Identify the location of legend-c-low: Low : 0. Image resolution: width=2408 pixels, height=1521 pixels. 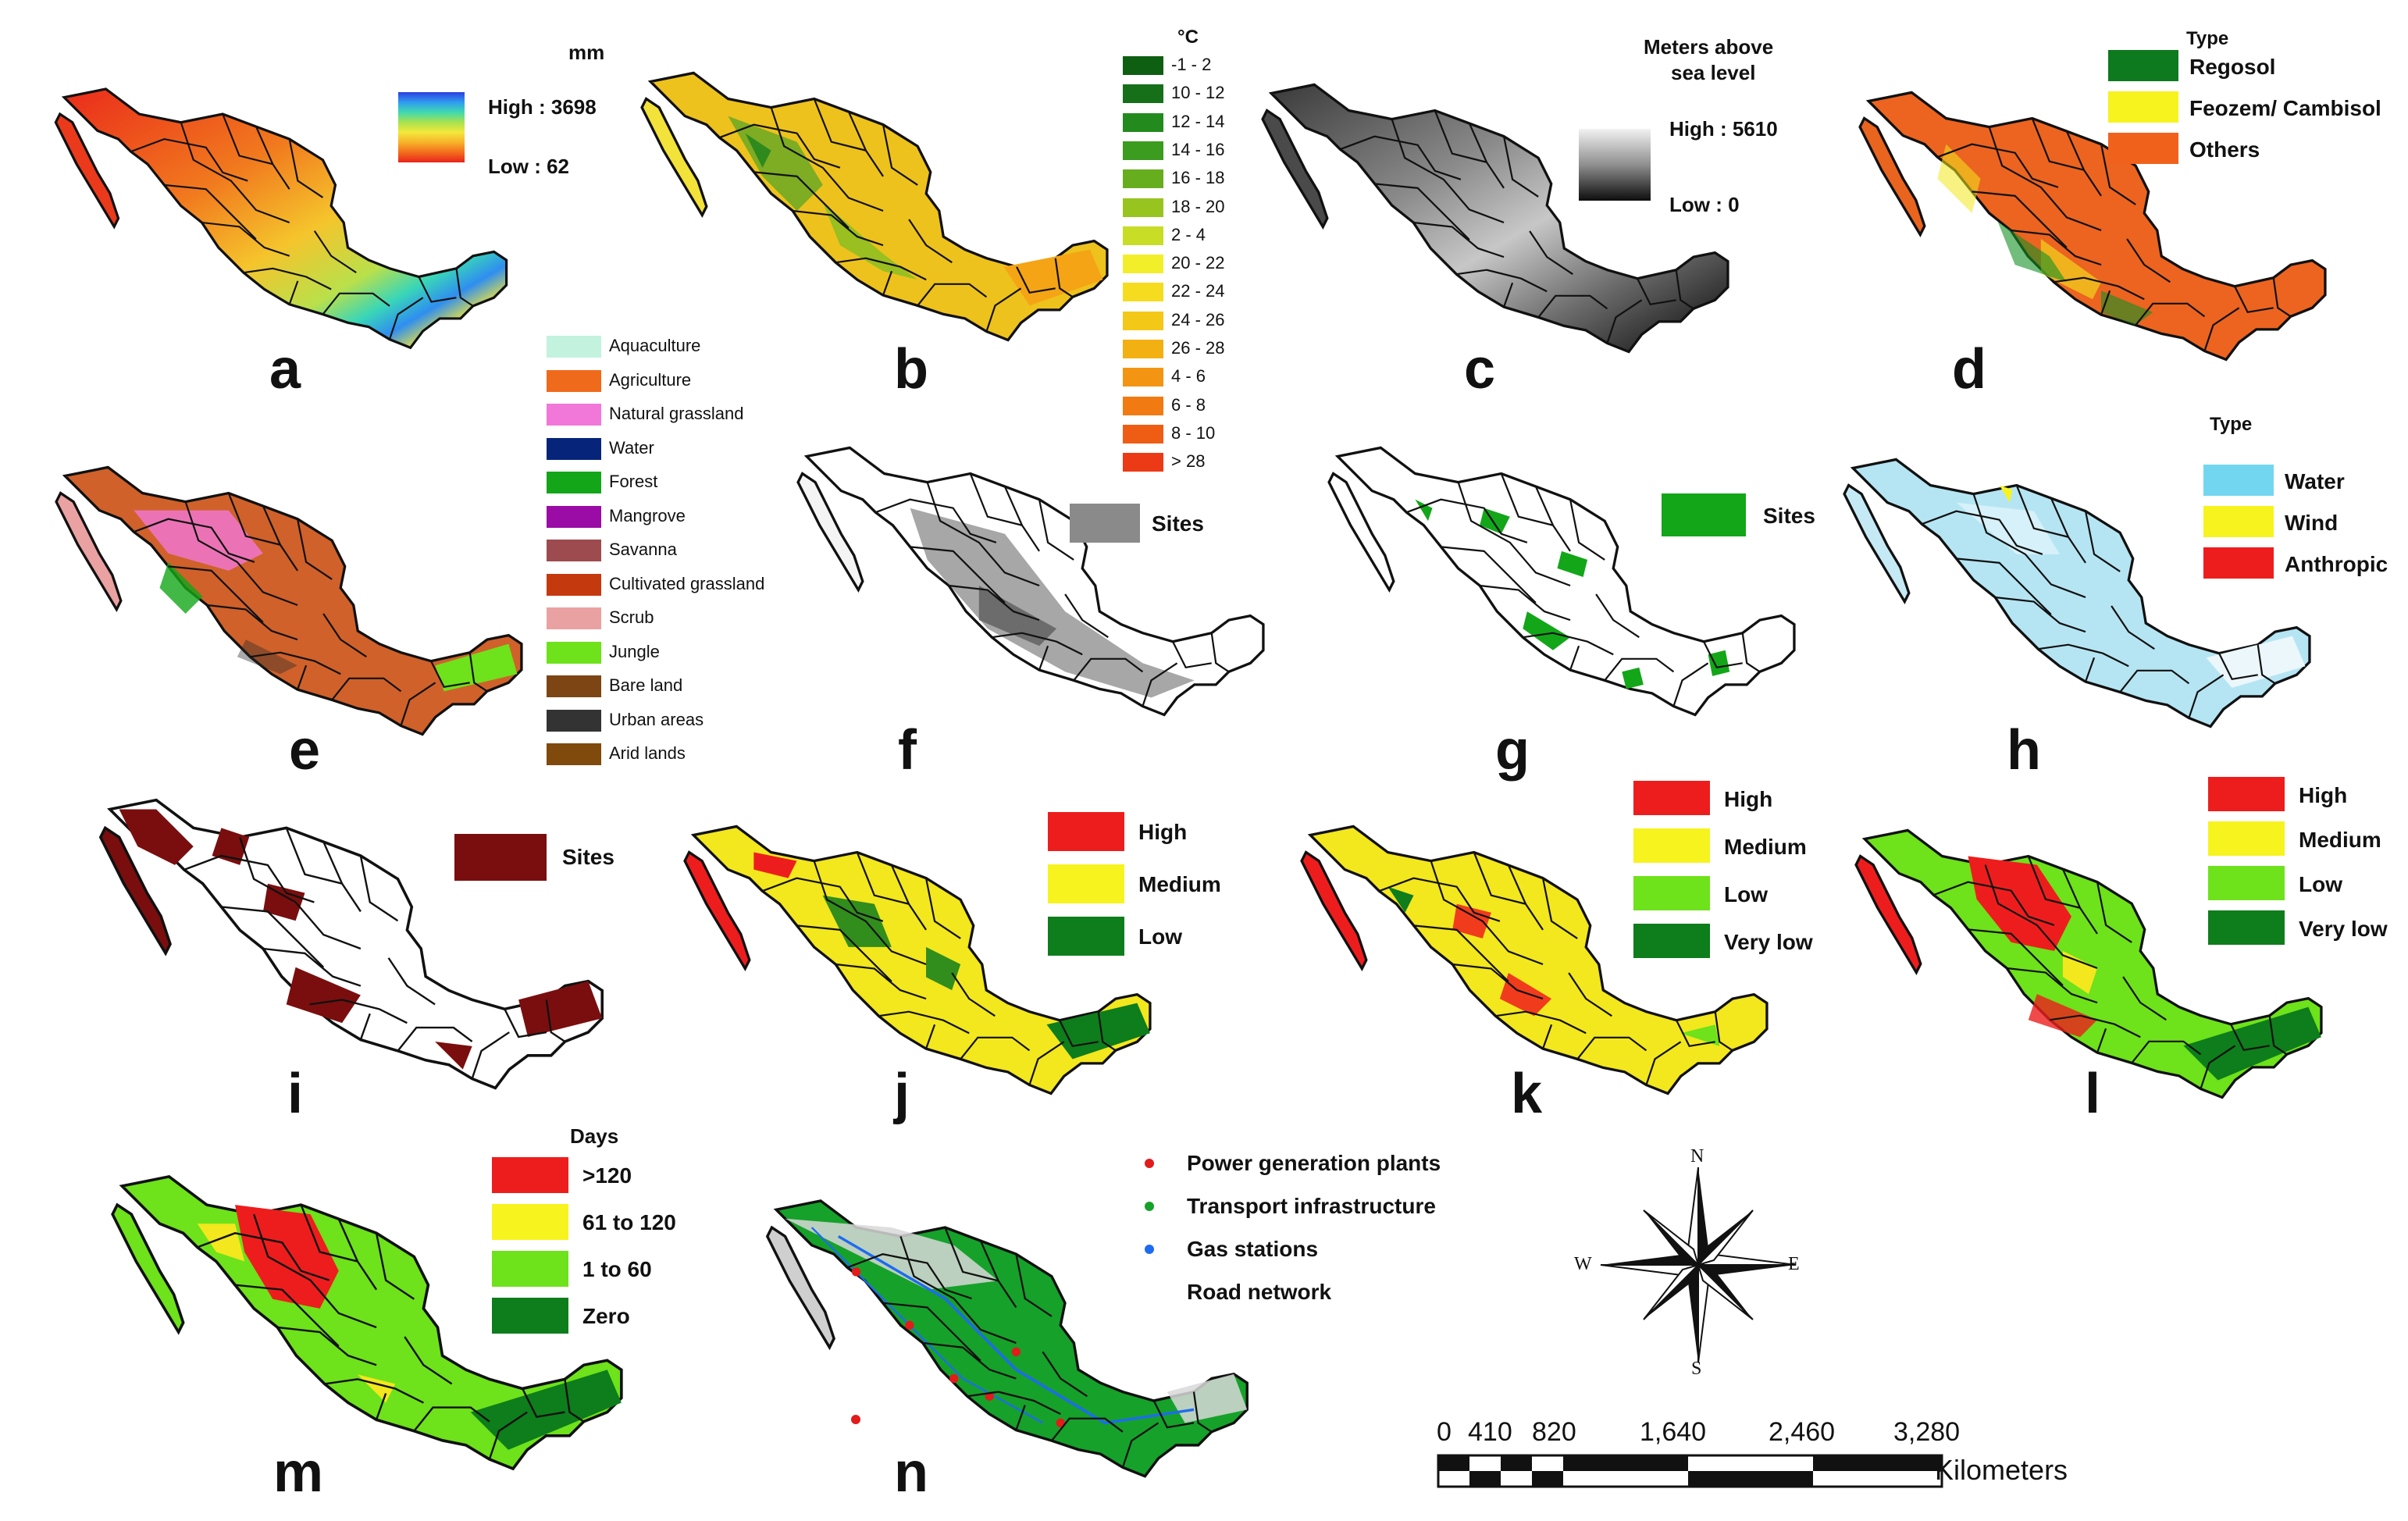
(1704, 204).